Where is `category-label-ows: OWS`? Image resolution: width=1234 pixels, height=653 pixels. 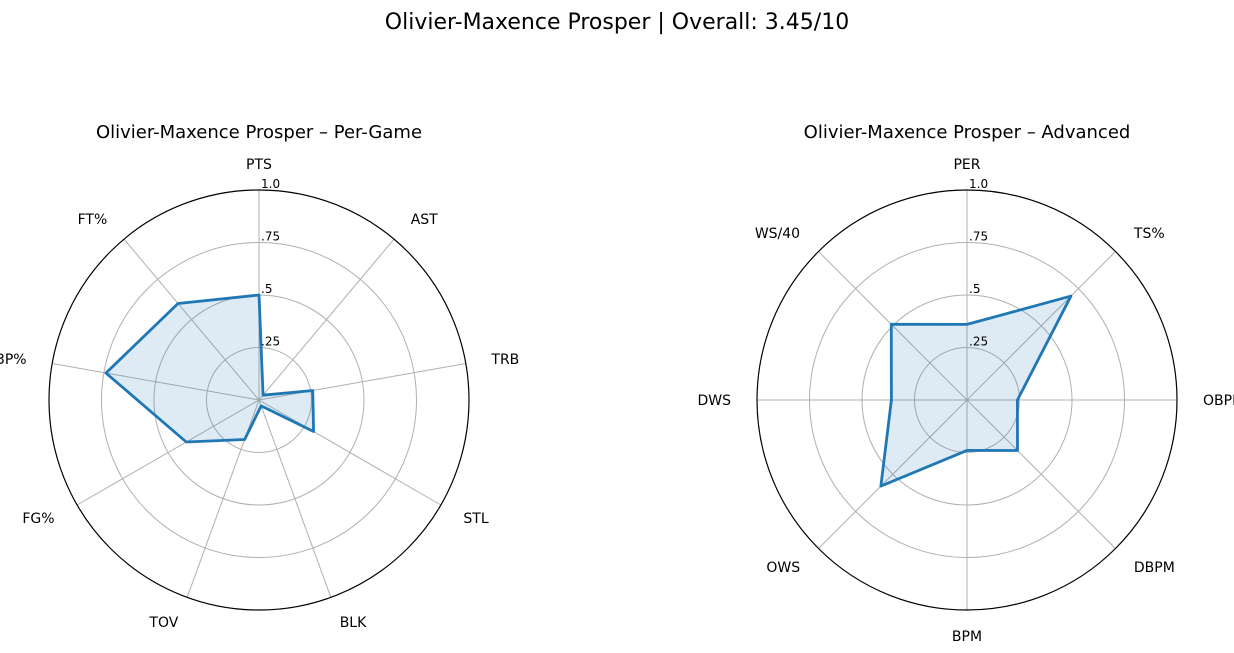 category-label-ows: OWS is located at coordinates (783, 568).